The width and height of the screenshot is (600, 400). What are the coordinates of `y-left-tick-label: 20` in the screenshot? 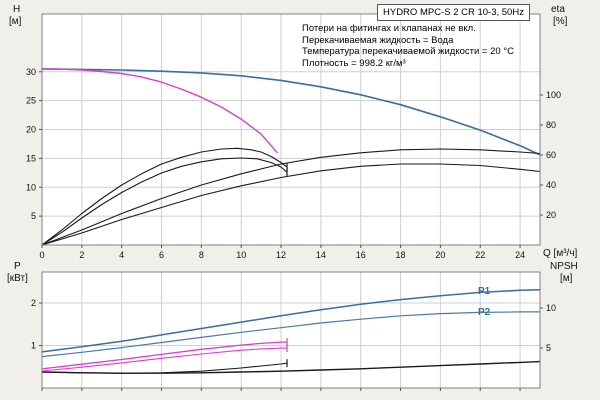 It's located at (31, 130).